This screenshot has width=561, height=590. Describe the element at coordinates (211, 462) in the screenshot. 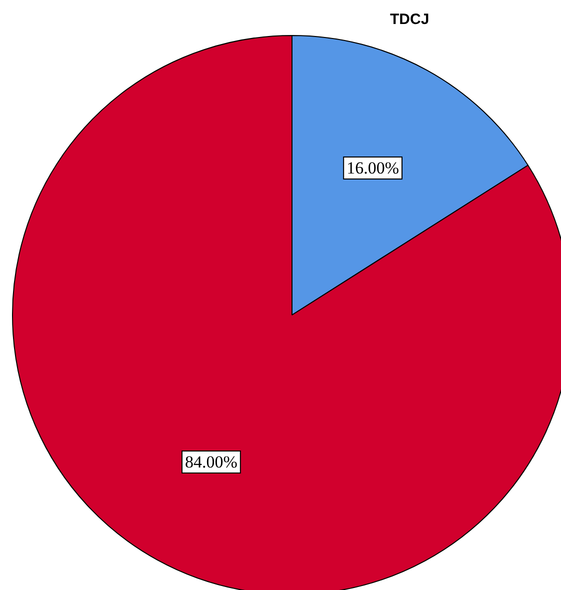

I see `data-label: 84.00%` at that location.